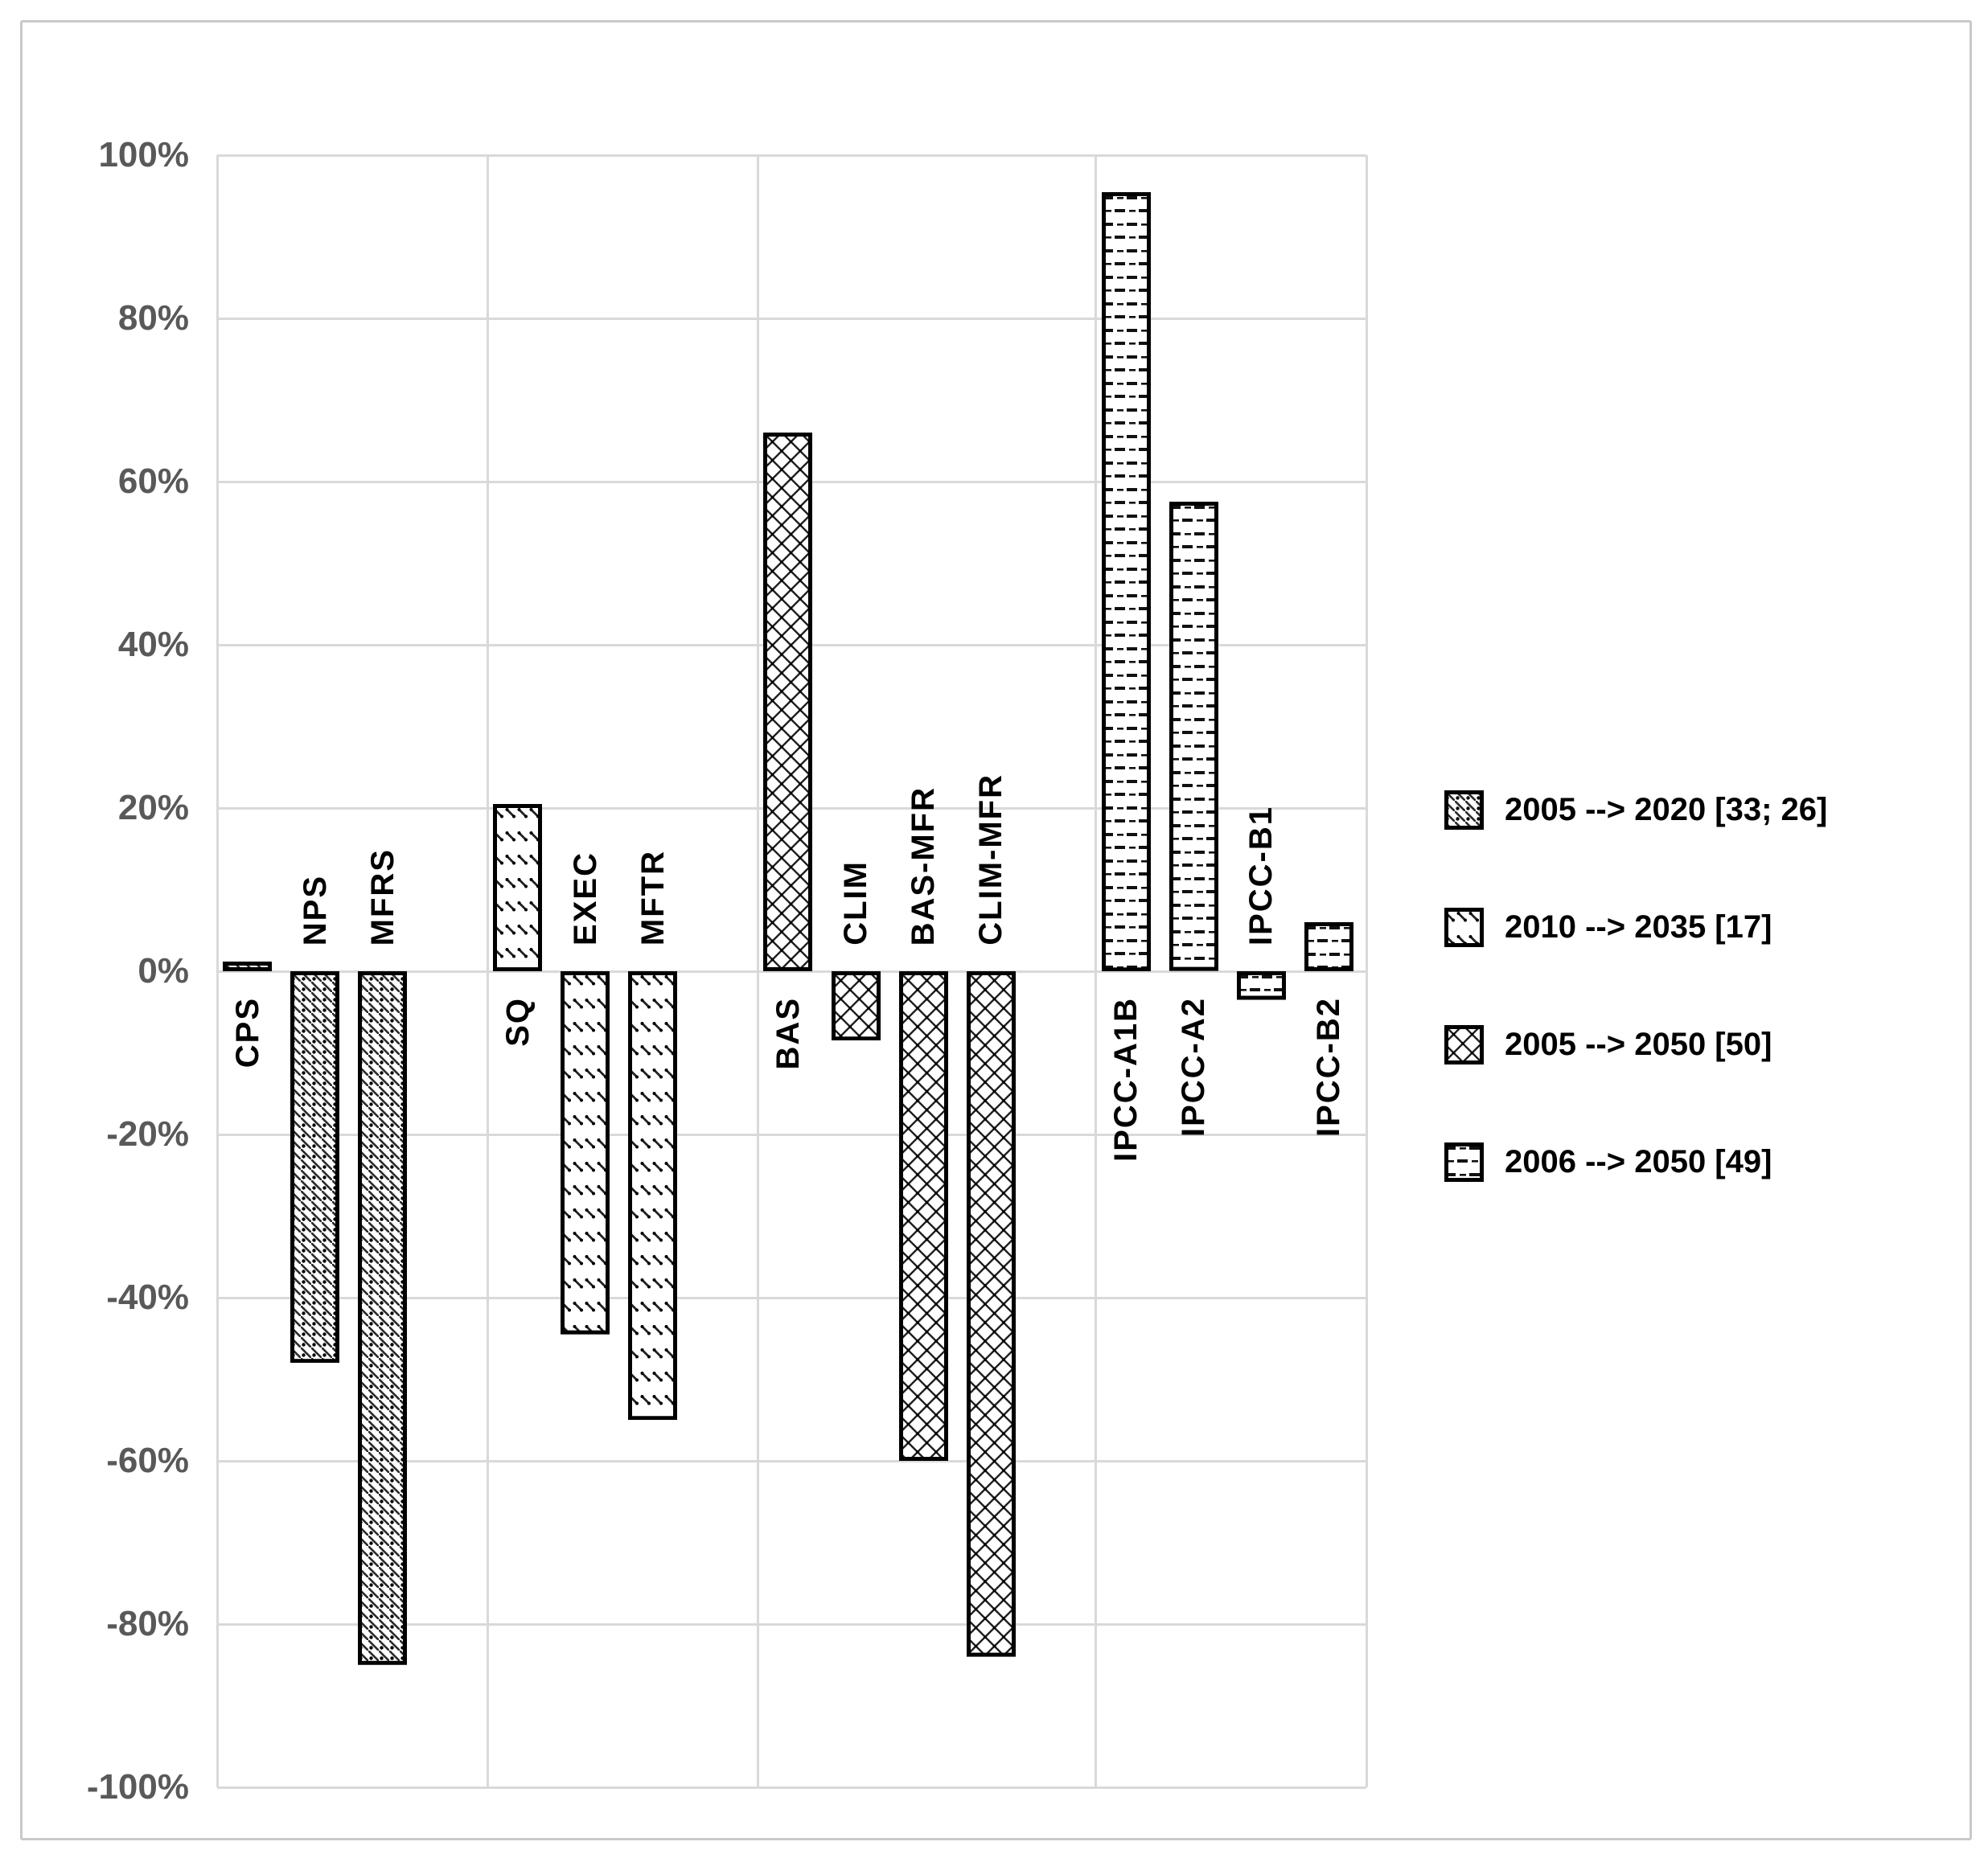 This screenshot has width=1988, height=1850. I want to click on legend-label: 2005 --> 2050 [50], so click(1638, 1044).